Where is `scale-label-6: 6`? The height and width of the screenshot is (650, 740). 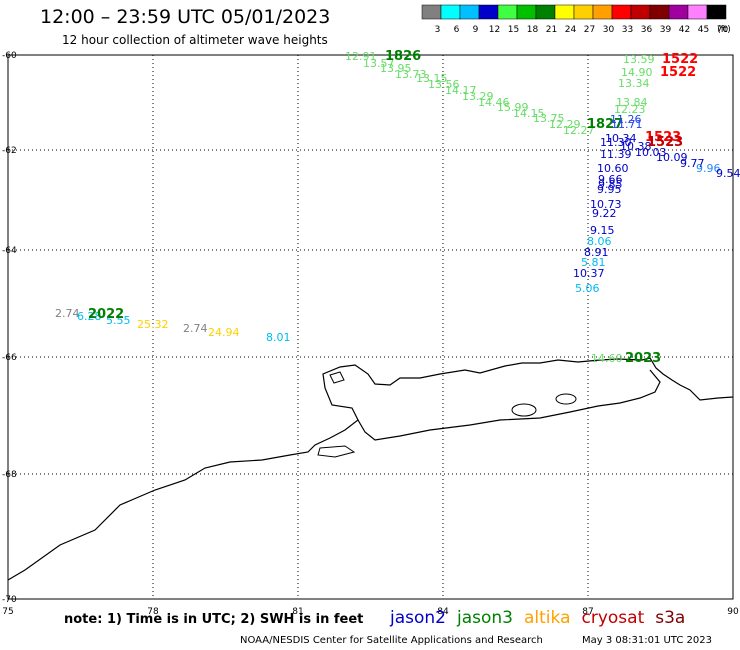
scale-label-6: 6 is located at coordinates (457, 30).